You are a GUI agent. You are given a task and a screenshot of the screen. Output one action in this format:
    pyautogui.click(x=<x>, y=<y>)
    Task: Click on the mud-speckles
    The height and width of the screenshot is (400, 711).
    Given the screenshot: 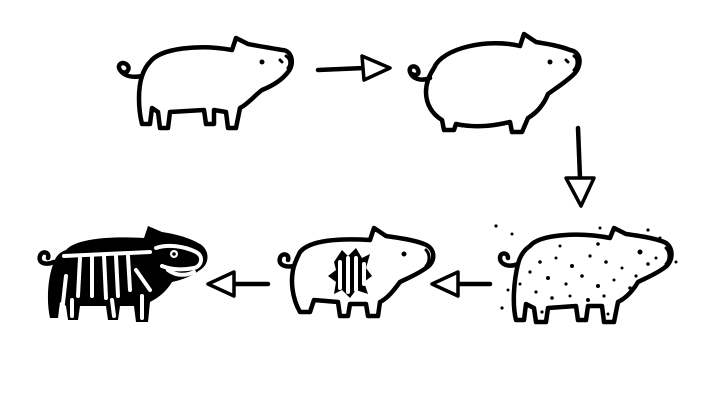 What is the action you would take?
    pyautogui.click(x=586, y=270)
    